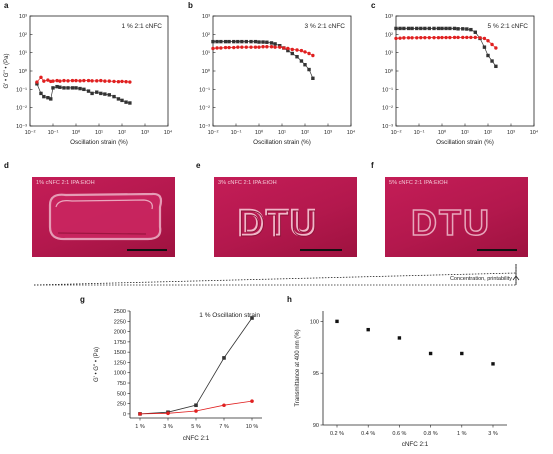 This screenshot has height=454, width=553. Describe the element at coordinates (196, 438) in the screenshot. I see `x-axis-label: cNFC 2:1` at that location.